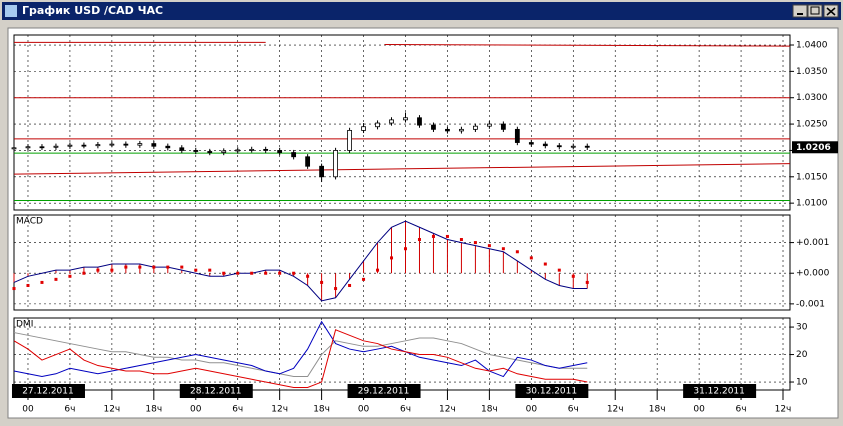 The height and width of the screenshot is (426, 843). I want to click on current-price-label: 1.0206, so click(813, 148).